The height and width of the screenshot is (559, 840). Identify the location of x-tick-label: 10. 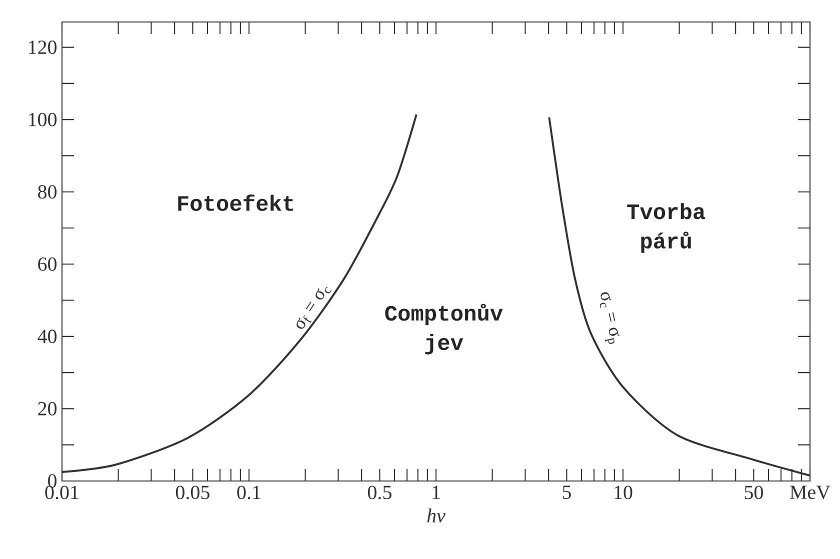
(623, 493).